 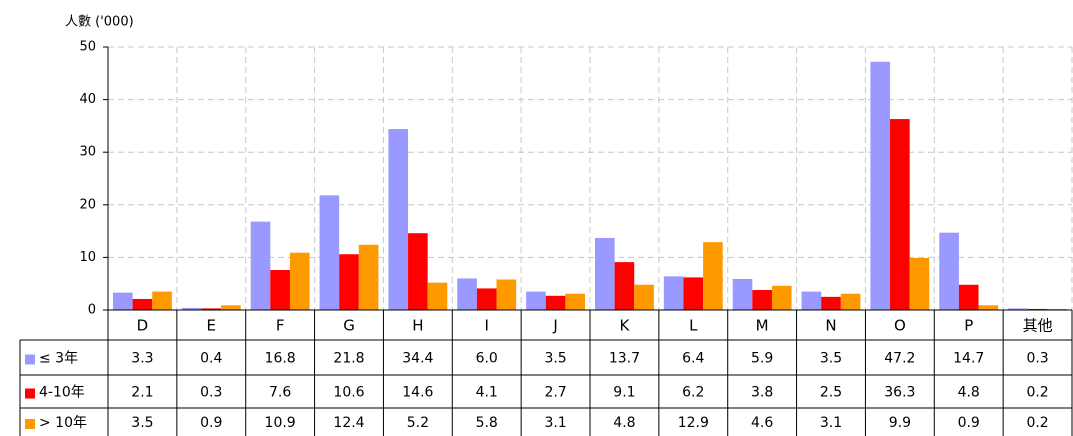 I want to click on table-cell: 2.5, so click(x=831, y=393).